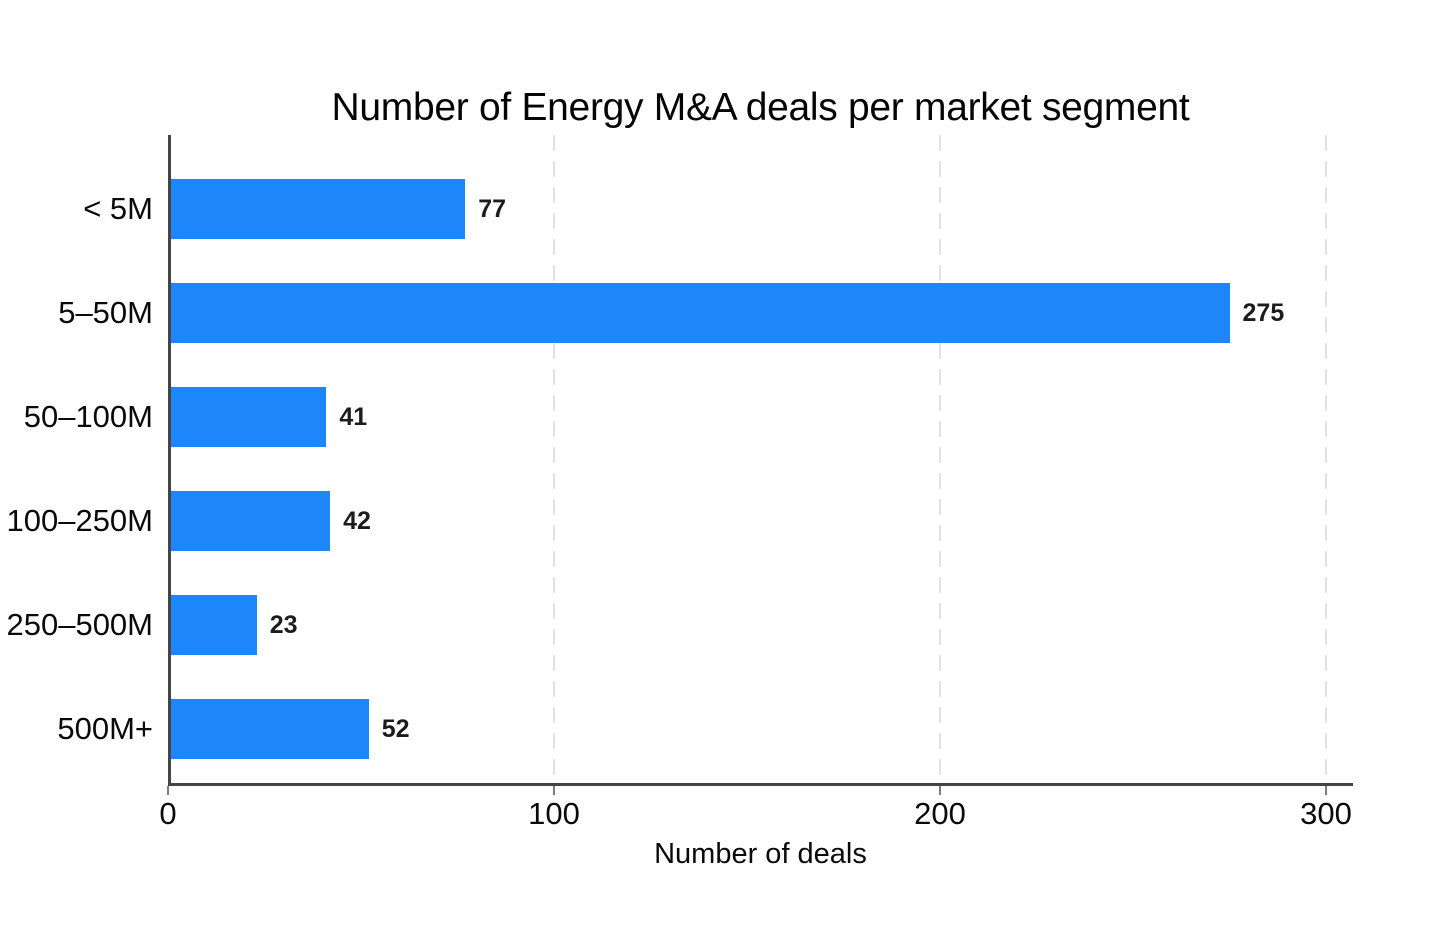  I want to click on chart-row: 100–250M 42, so click(679, 521).